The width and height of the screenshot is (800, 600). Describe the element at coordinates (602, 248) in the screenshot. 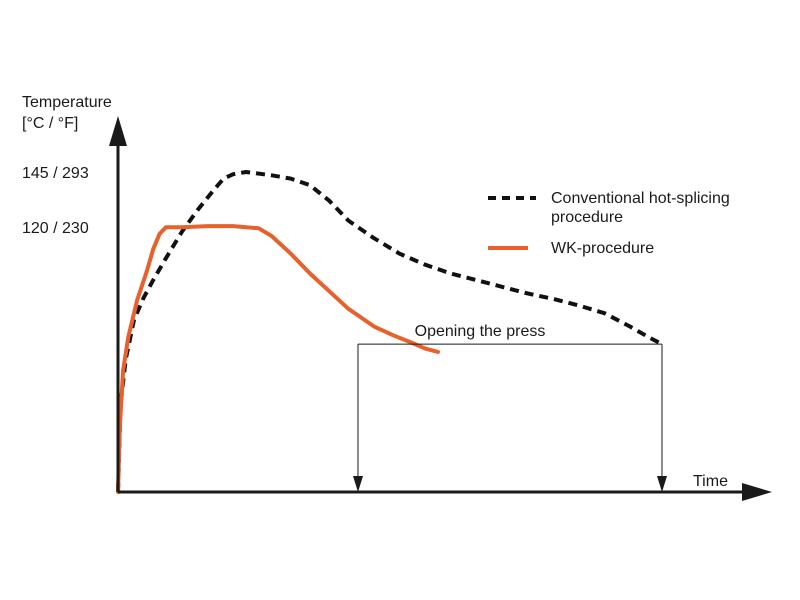

I see `legend-label-wk: WK-procedure` at that location.